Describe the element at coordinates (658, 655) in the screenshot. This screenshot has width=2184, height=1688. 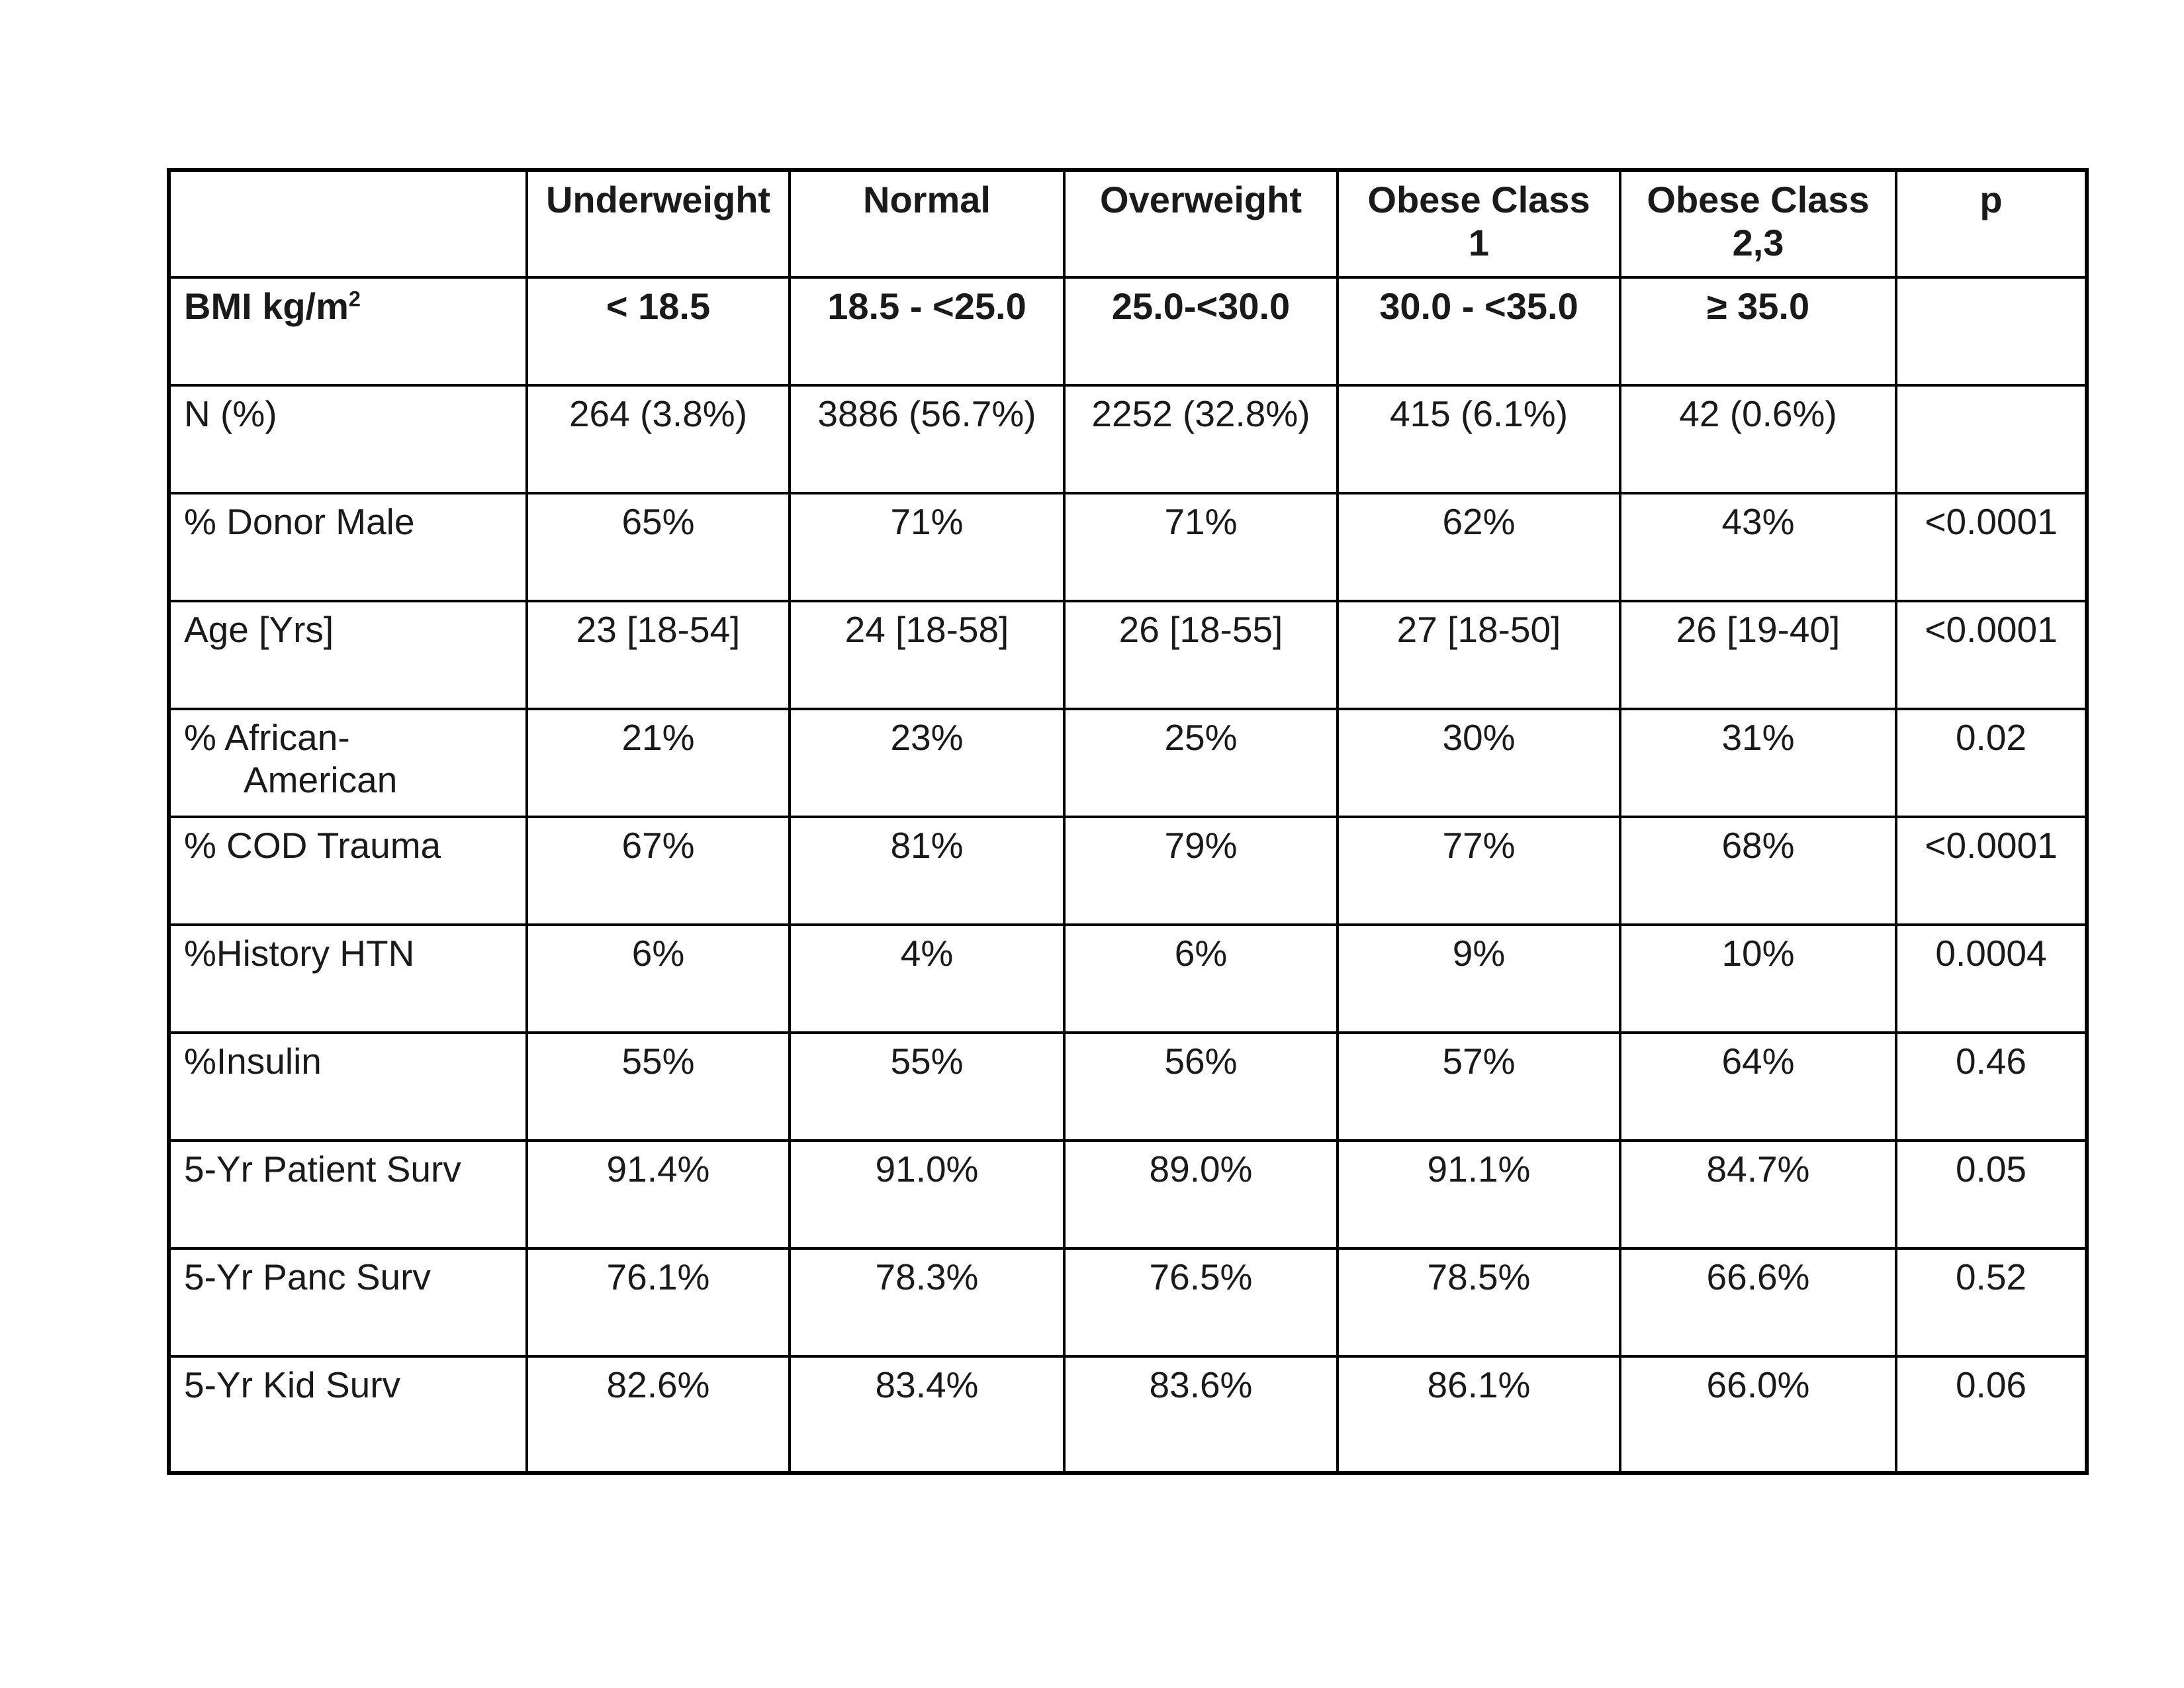
I see `cell: 23 [18-54]` at that location.